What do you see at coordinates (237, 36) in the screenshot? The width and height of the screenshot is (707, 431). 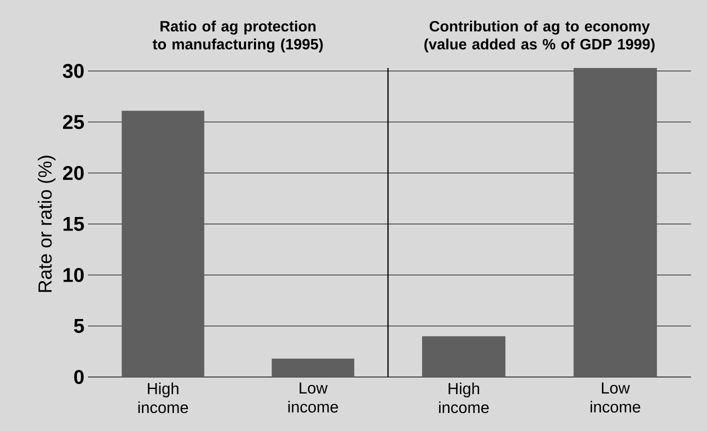 I see `chart-title: Ratio of ag protection to manufacturing (1995)` at bounding box center [237, 36].